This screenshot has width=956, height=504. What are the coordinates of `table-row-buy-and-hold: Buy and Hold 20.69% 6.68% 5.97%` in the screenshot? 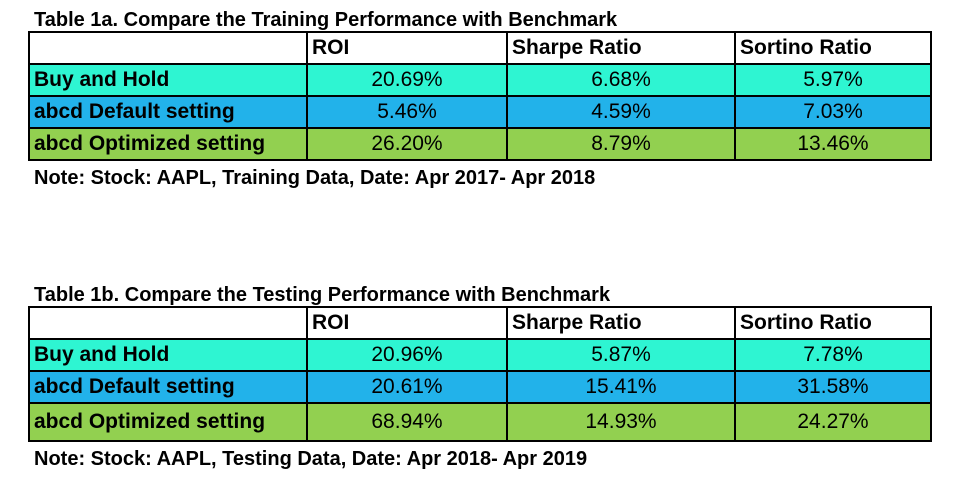 It's located at (480, 80).